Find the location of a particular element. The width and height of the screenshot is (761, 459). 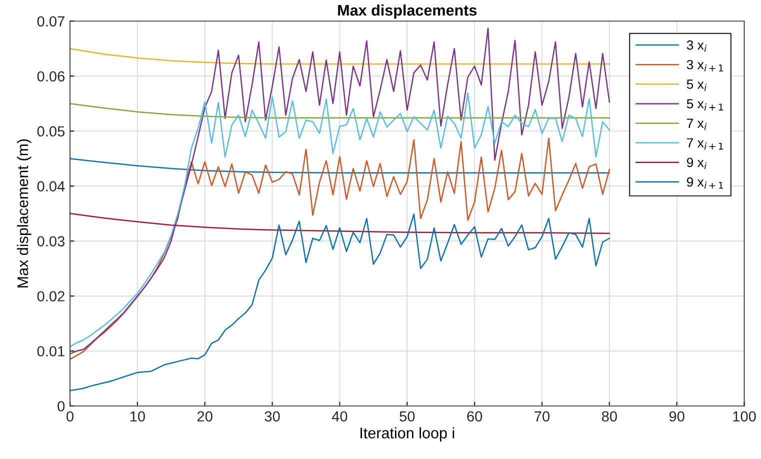

x-axis-title: Iteration loop i is located at coordinates (407, 434).